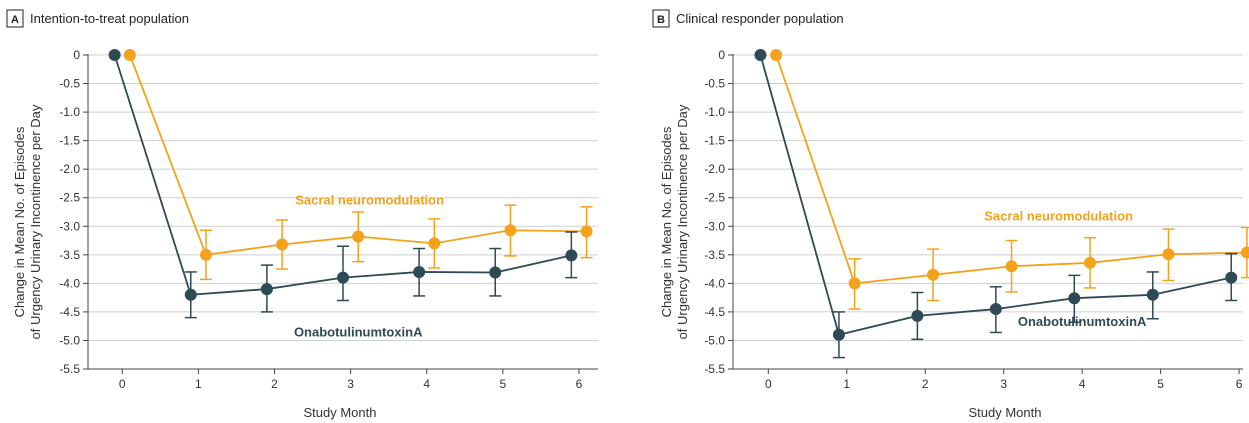  I want to click on panel-b-y-tick-label: -4.5, so click(714, 312).